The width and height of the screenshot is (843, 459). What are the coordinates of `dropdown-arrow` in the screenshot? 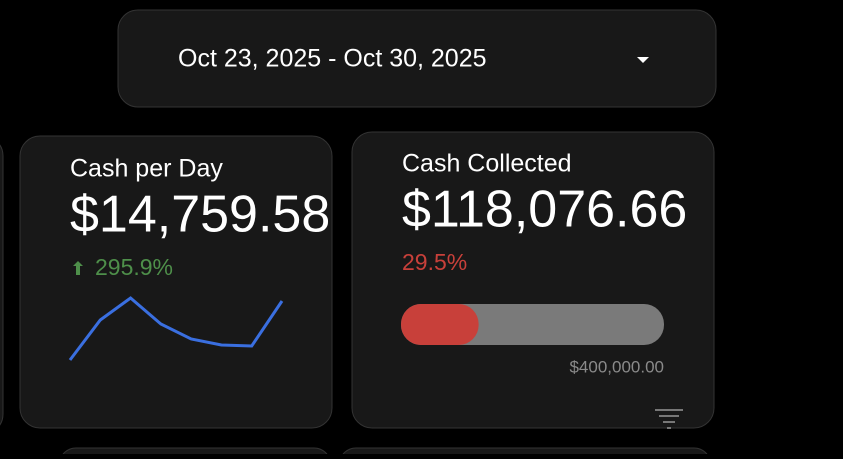 It's located at (643, 60).